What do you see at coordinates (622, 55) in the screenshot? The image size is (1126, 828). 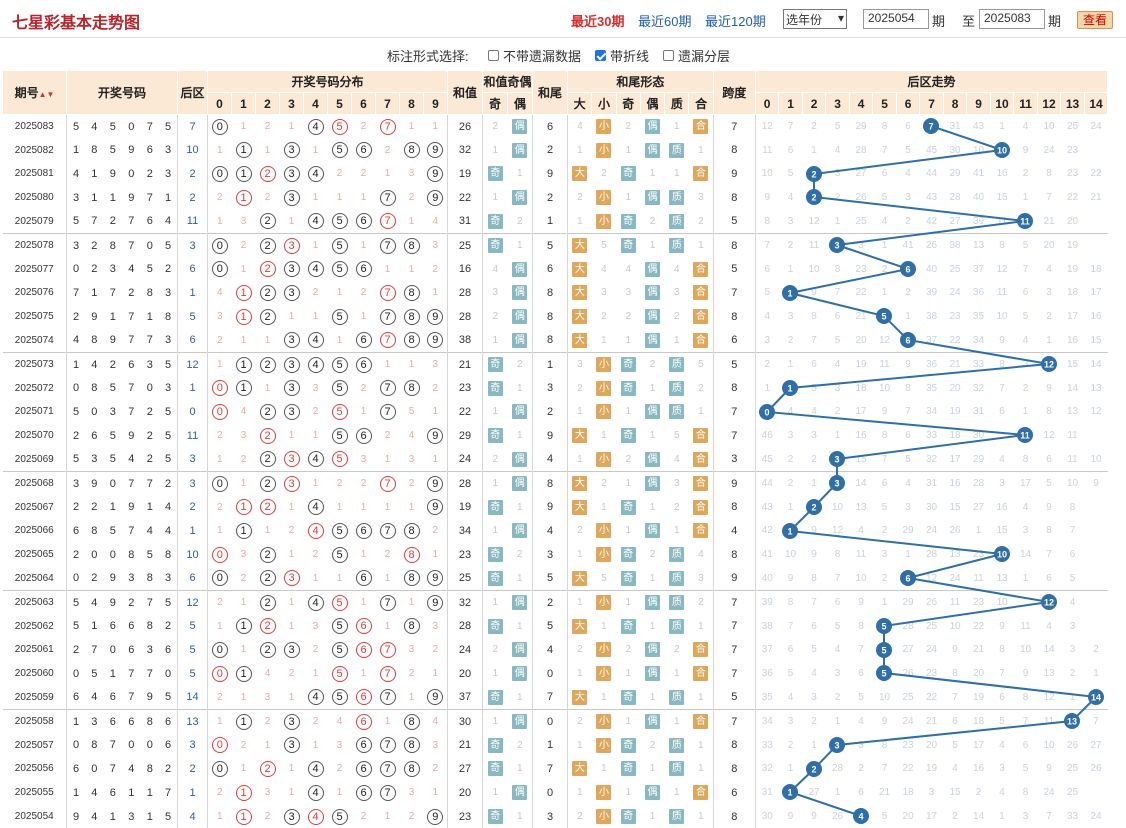 I see `option-with-line: 带折线` at bounding box center [622, 55].